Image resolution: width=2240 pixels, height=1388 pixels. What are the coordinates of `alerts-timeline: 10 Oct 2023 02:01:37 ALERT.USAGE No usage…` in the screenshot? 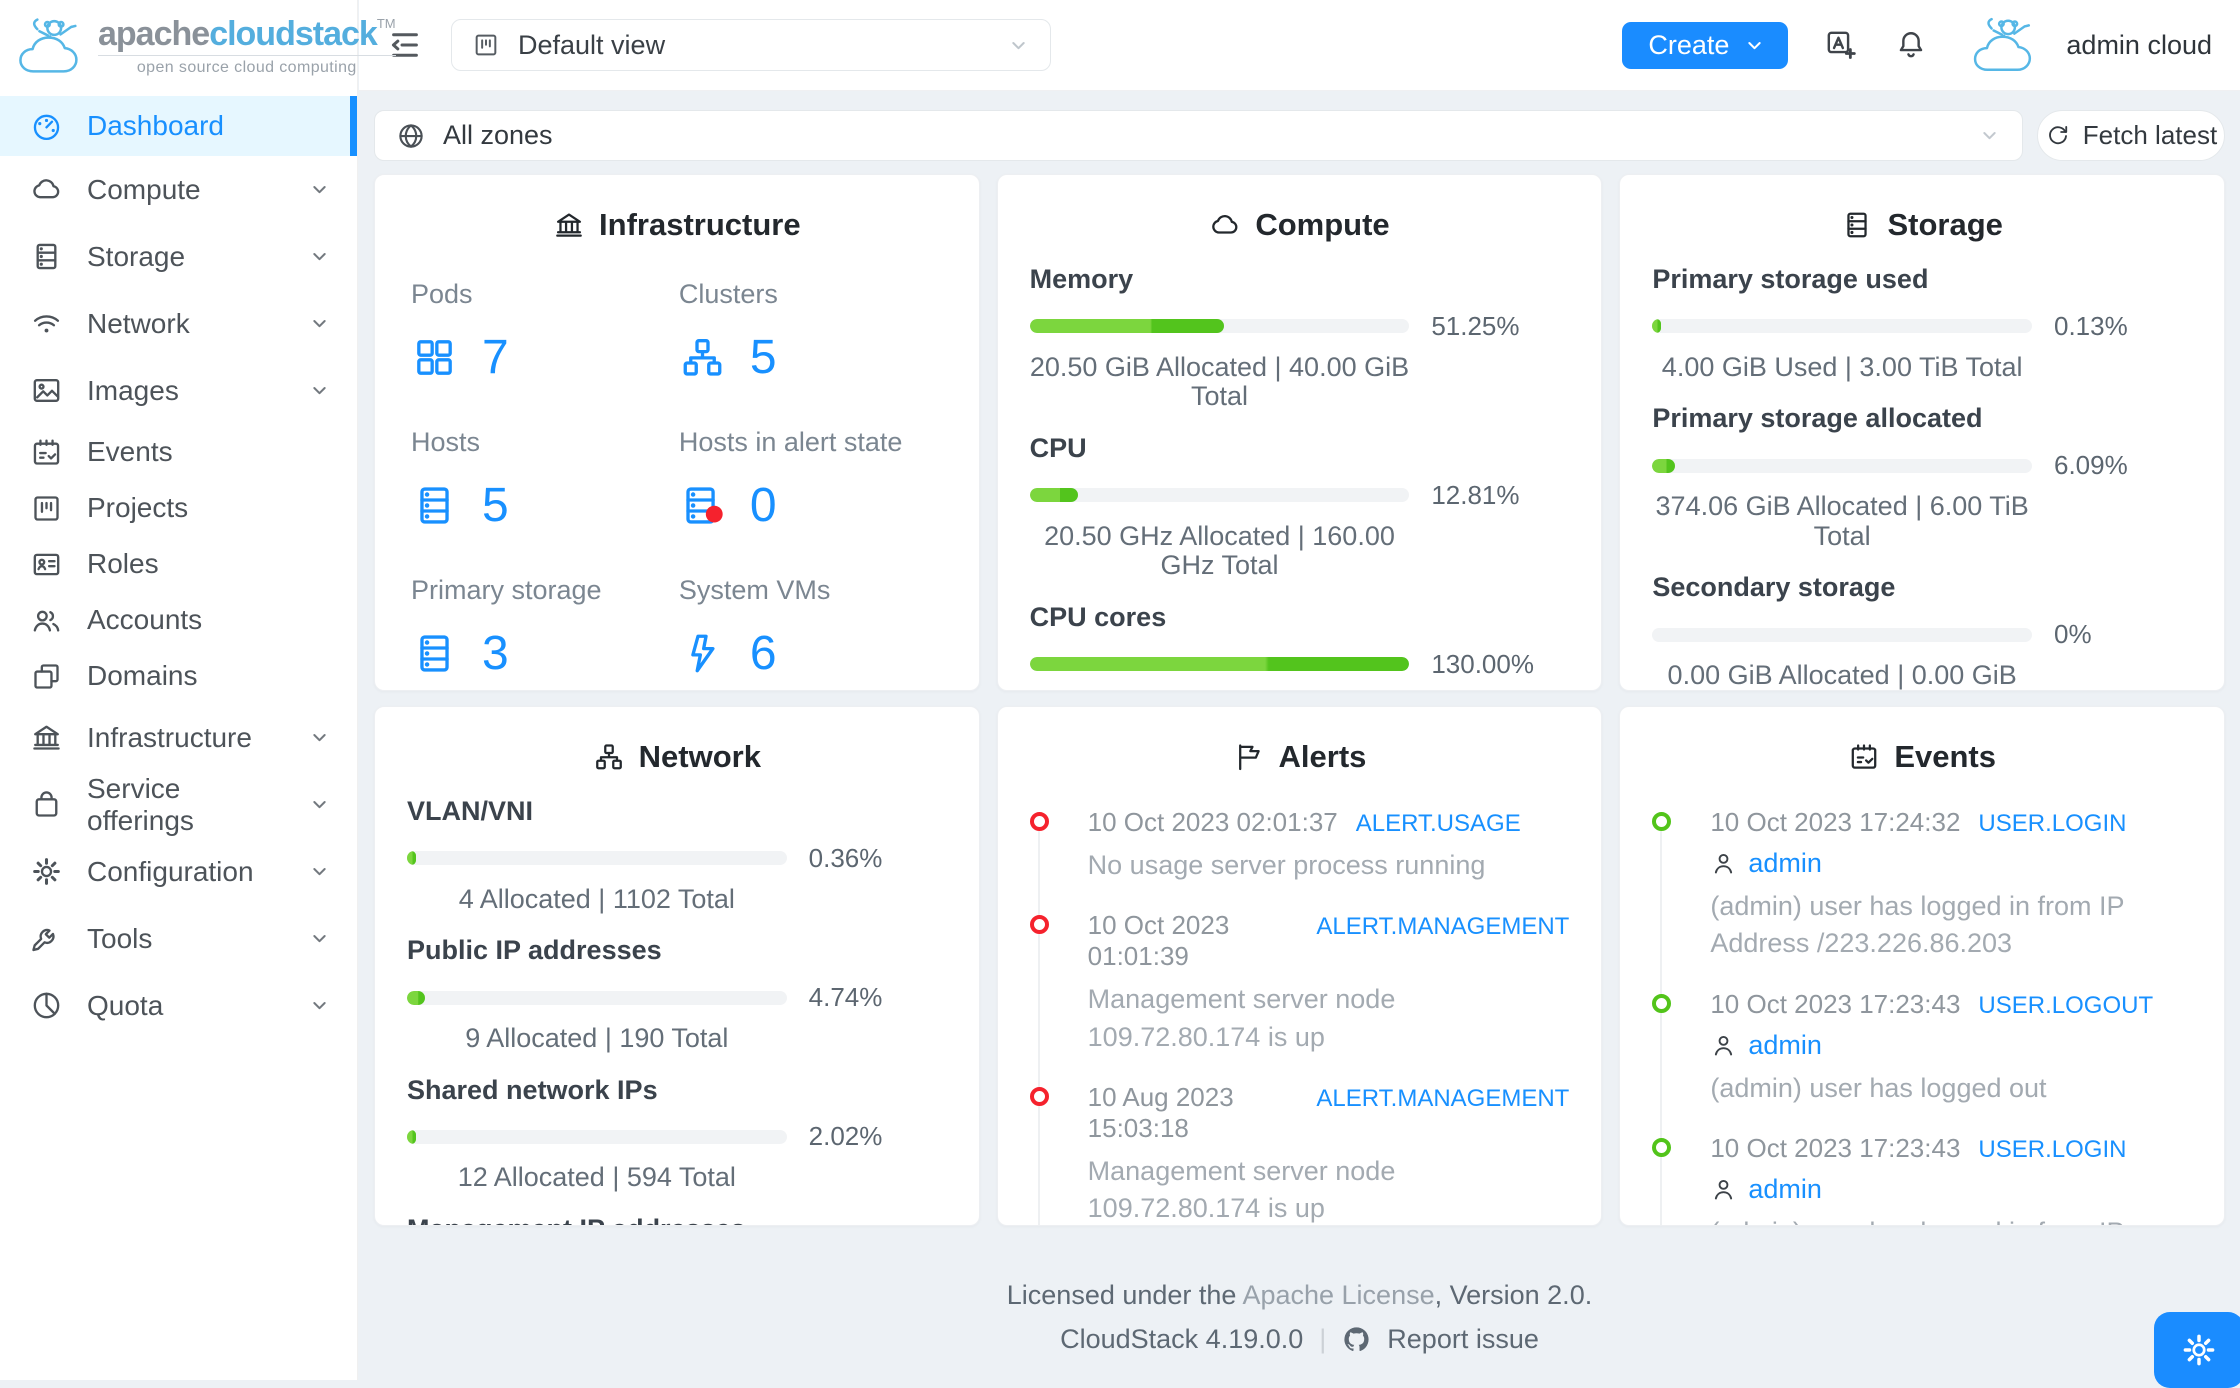 It's located at (1299, 1016).